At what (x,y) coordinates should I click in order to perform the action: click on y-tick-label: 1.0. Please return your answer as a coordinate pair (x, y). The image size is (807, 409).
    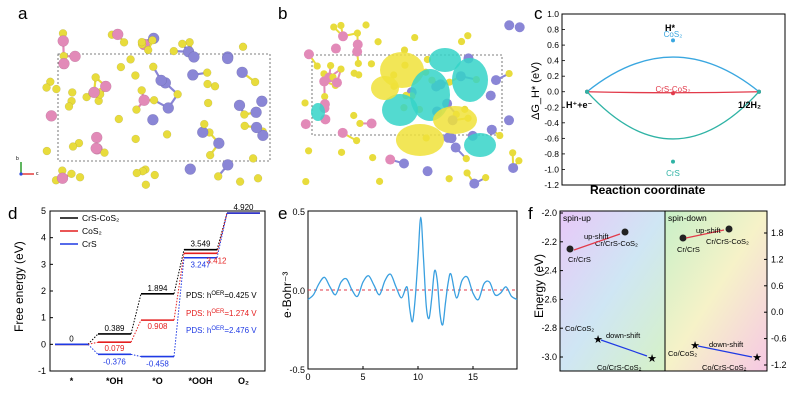
    Looking at the image, I should click on (553, 14).